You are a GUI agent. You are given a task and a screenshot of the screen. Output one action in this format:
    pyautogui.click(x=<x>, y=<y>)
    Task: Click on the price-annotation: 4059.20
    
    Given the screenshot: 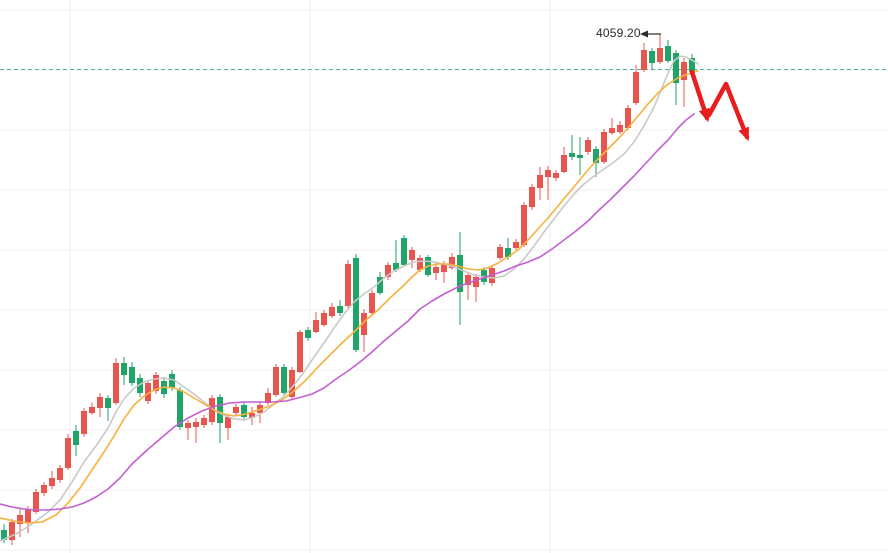 What is the action you would take?
    pyautogui.click(x=618, y=33)
    